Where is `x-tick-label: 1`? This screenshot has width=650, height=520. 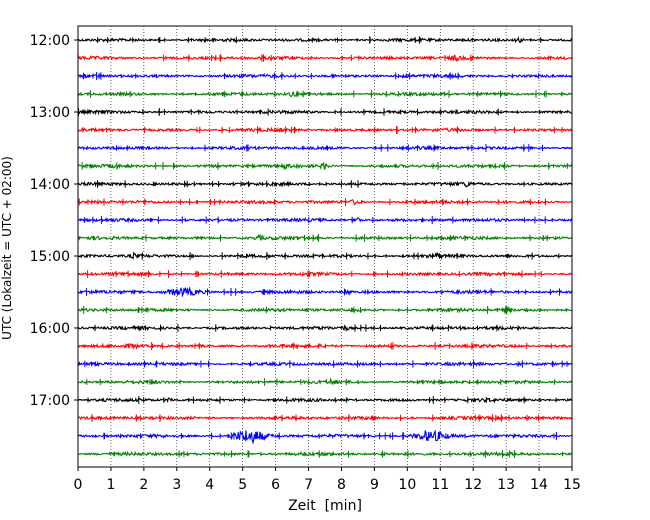 x-tick-label: 1 is located at coordinates (110, 485).